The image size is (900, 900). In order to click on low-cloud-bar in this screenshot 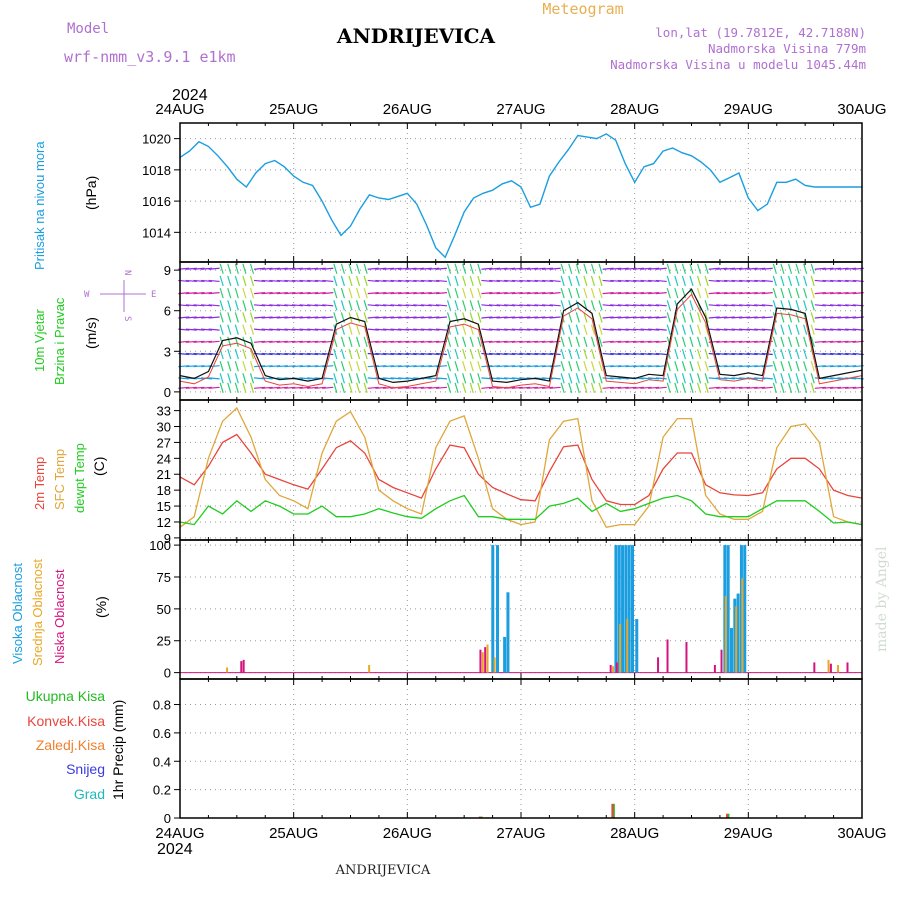, I will do `click(830, 668)`.